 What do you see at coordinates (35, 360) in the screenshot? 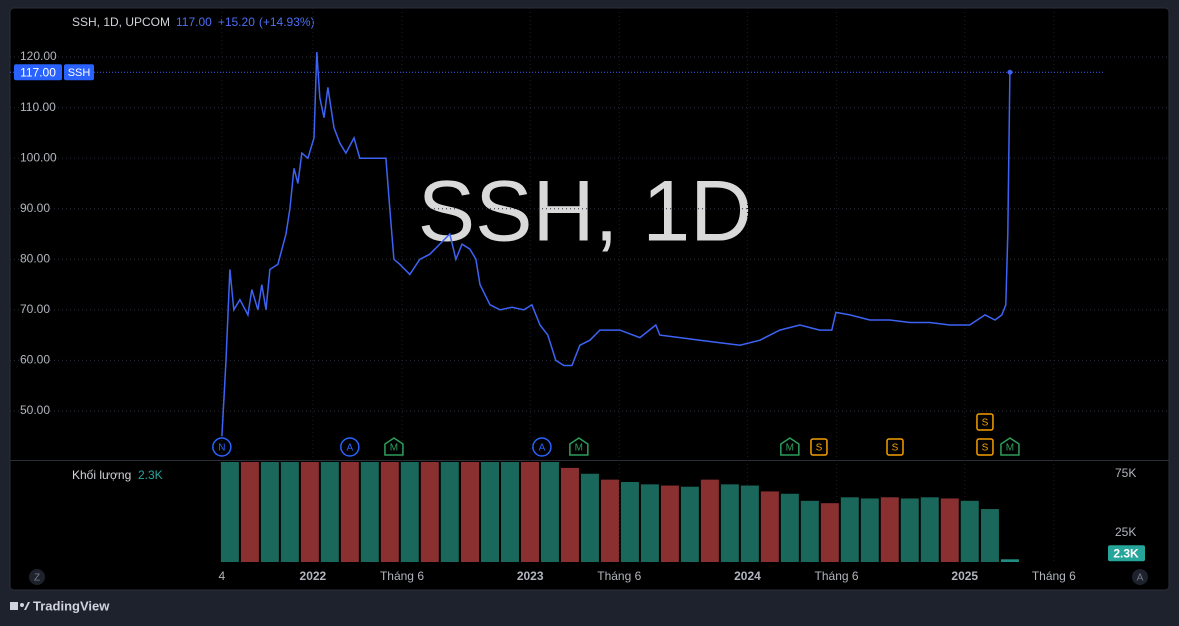
I see `y-tick-label: 60.00` at bounding box center [35, 360].